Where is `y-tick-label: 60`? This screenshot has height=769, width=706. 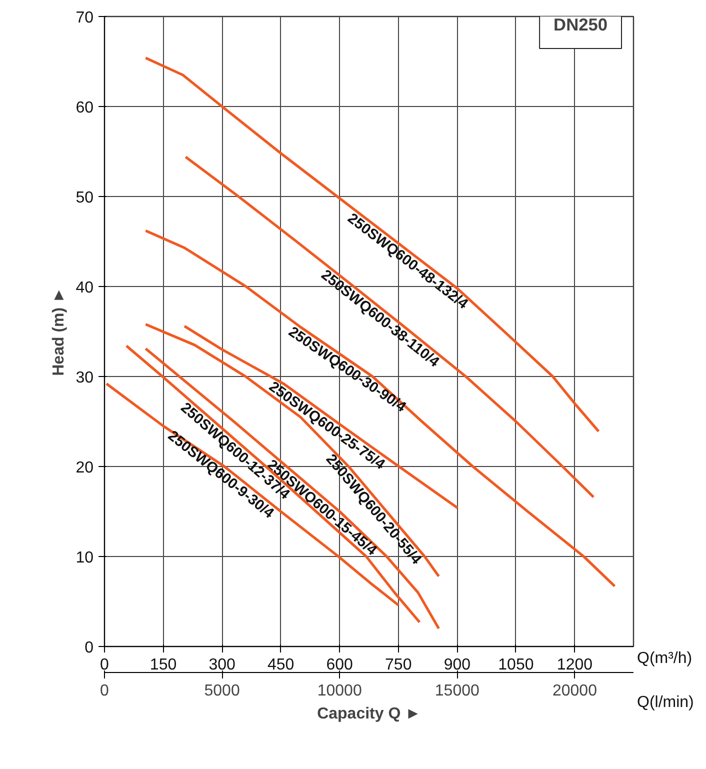 y-tick-label: 60 is located at coordinates (85, 108).